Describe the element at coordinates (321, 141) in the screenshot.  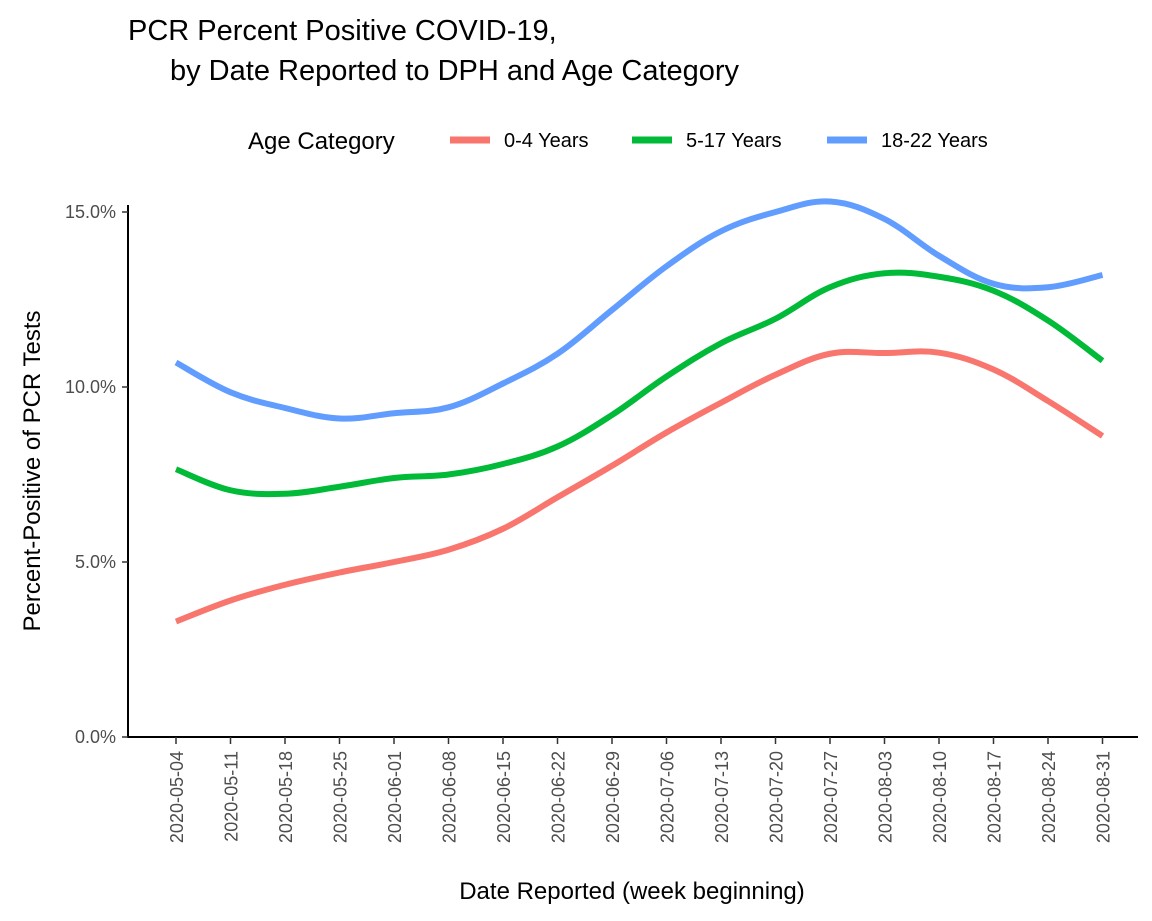
I see `legend-title: Age Category` at that location.